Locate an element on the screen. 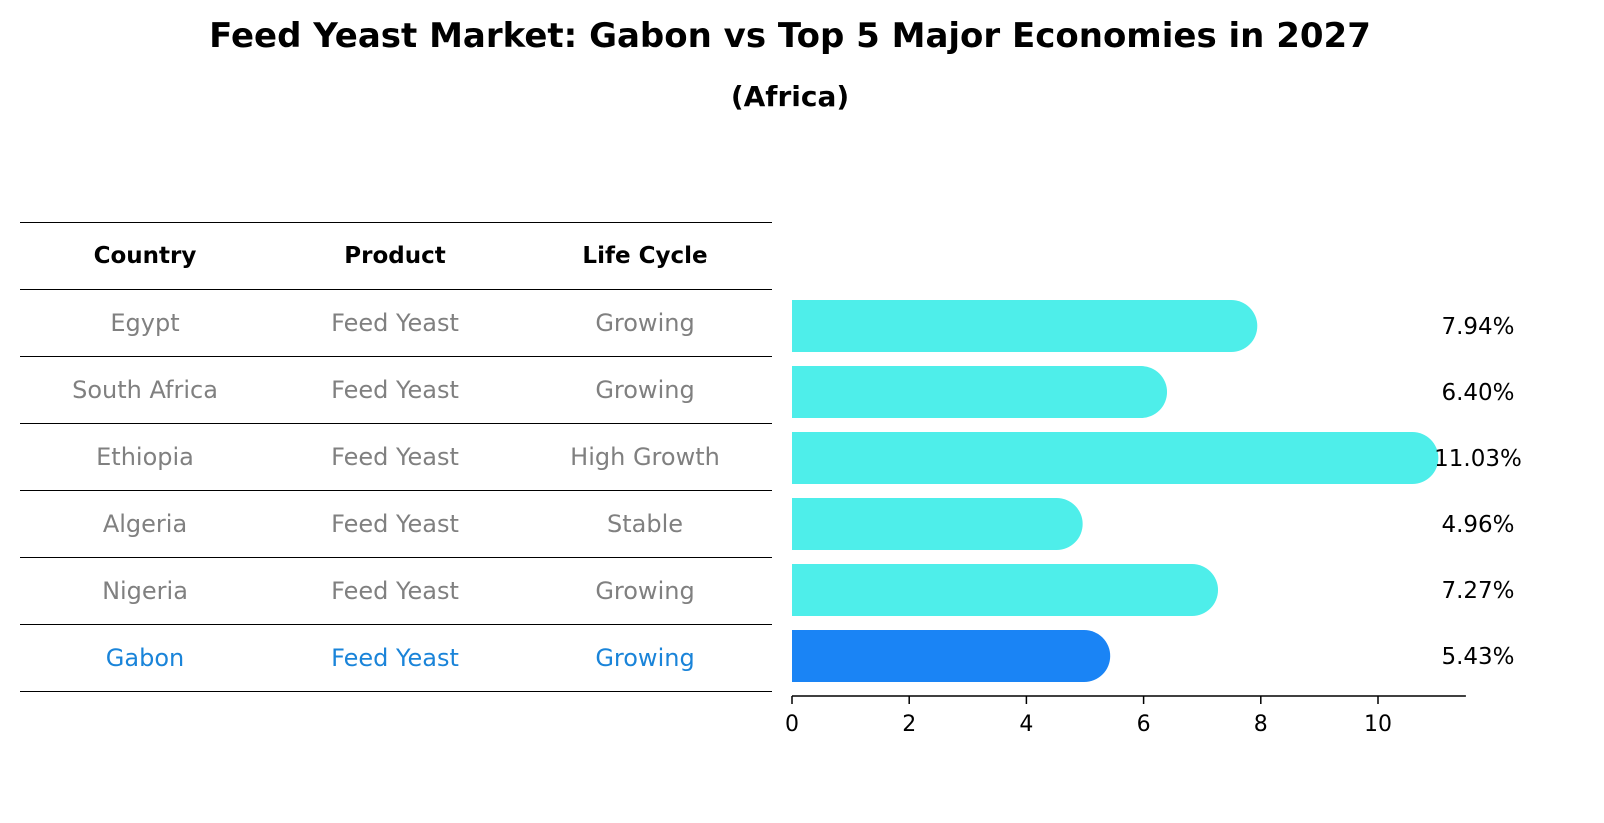 The height and width of the screenshot is (823, 1604). value-label: 5.43% is located at coordinates (1477, 657).